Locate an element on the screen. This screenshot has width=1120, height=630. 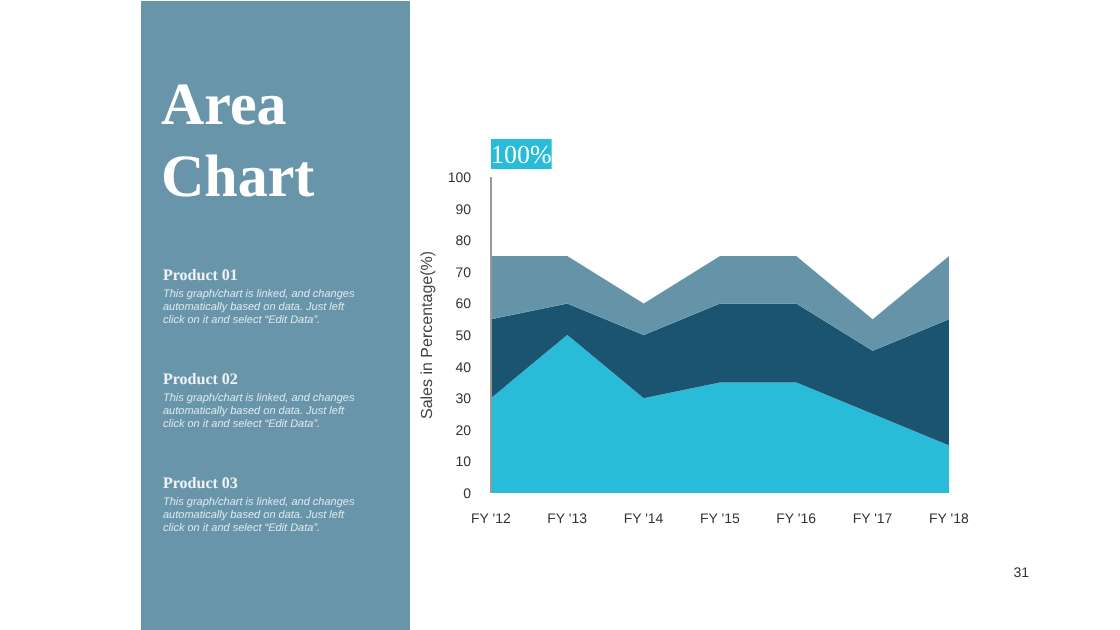
text: Product 03 is located at coordinates (200, 483).